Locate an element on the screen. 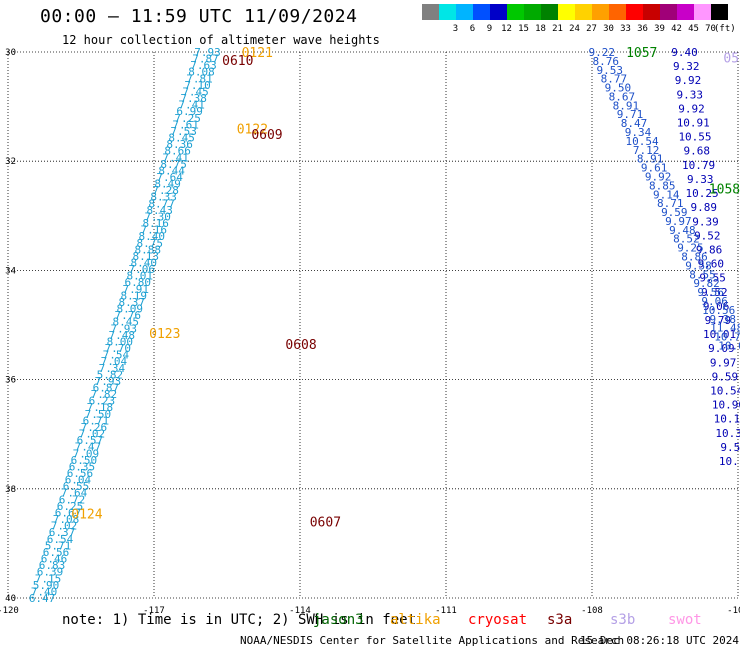 The width and height of the screenshot is (740, 650). wave-height-value: 6.87 is located at coordinates (106, 387).